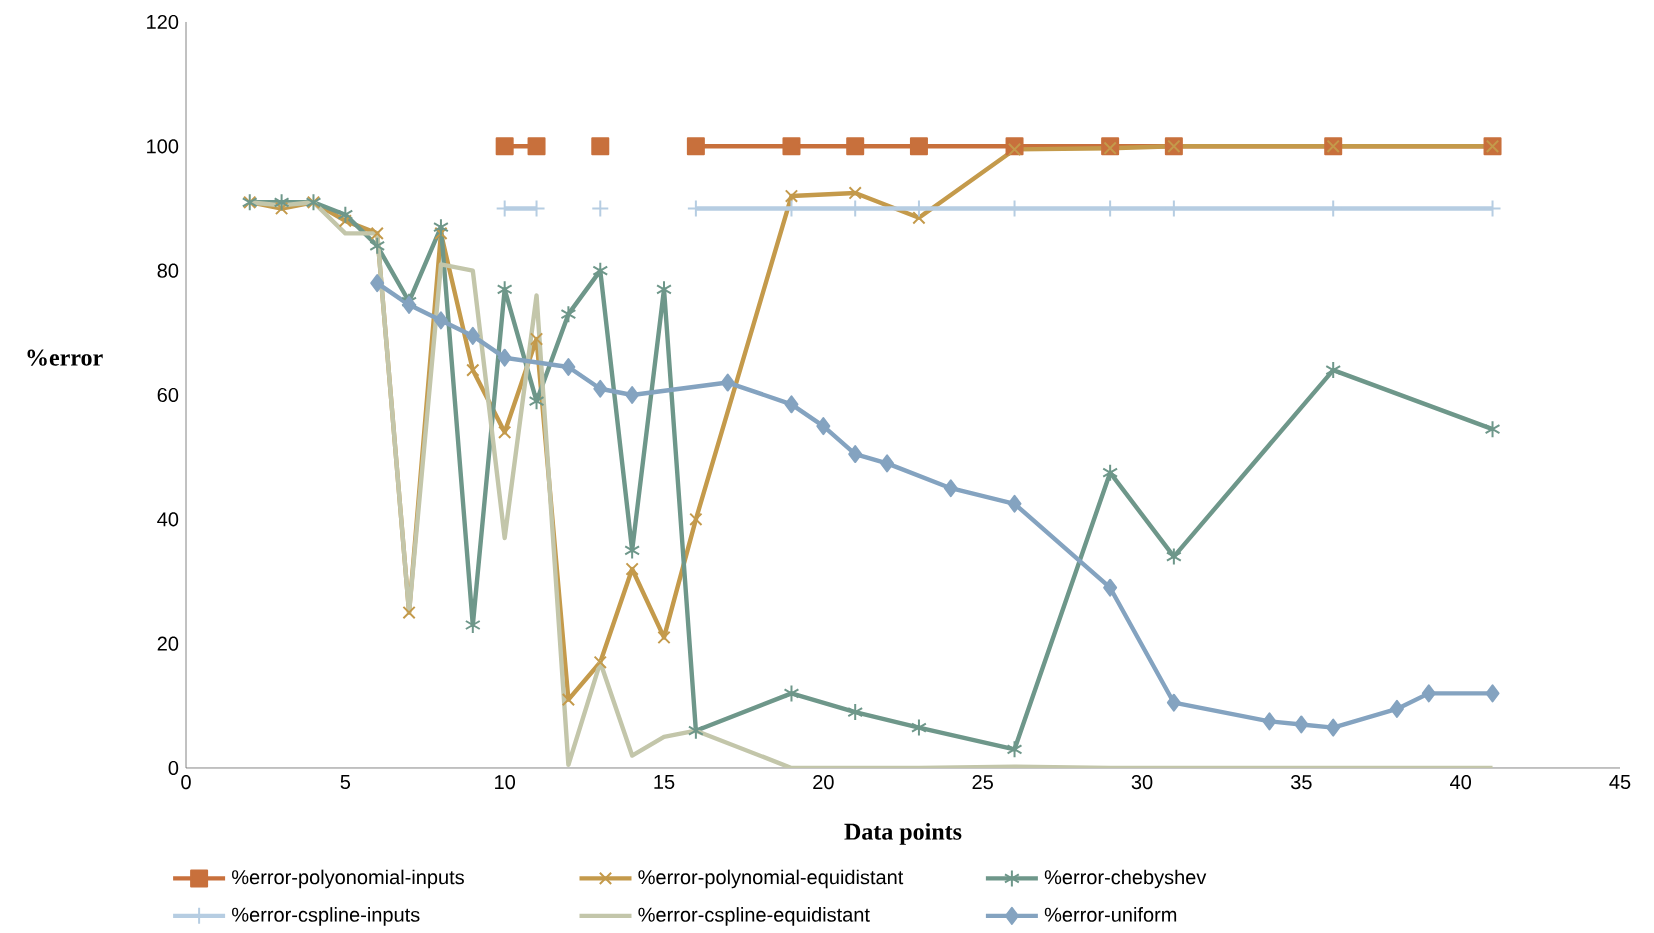 This screenshot has height=933, width=1654. I want to click on x-tick-label: 5, so click(345, 782).